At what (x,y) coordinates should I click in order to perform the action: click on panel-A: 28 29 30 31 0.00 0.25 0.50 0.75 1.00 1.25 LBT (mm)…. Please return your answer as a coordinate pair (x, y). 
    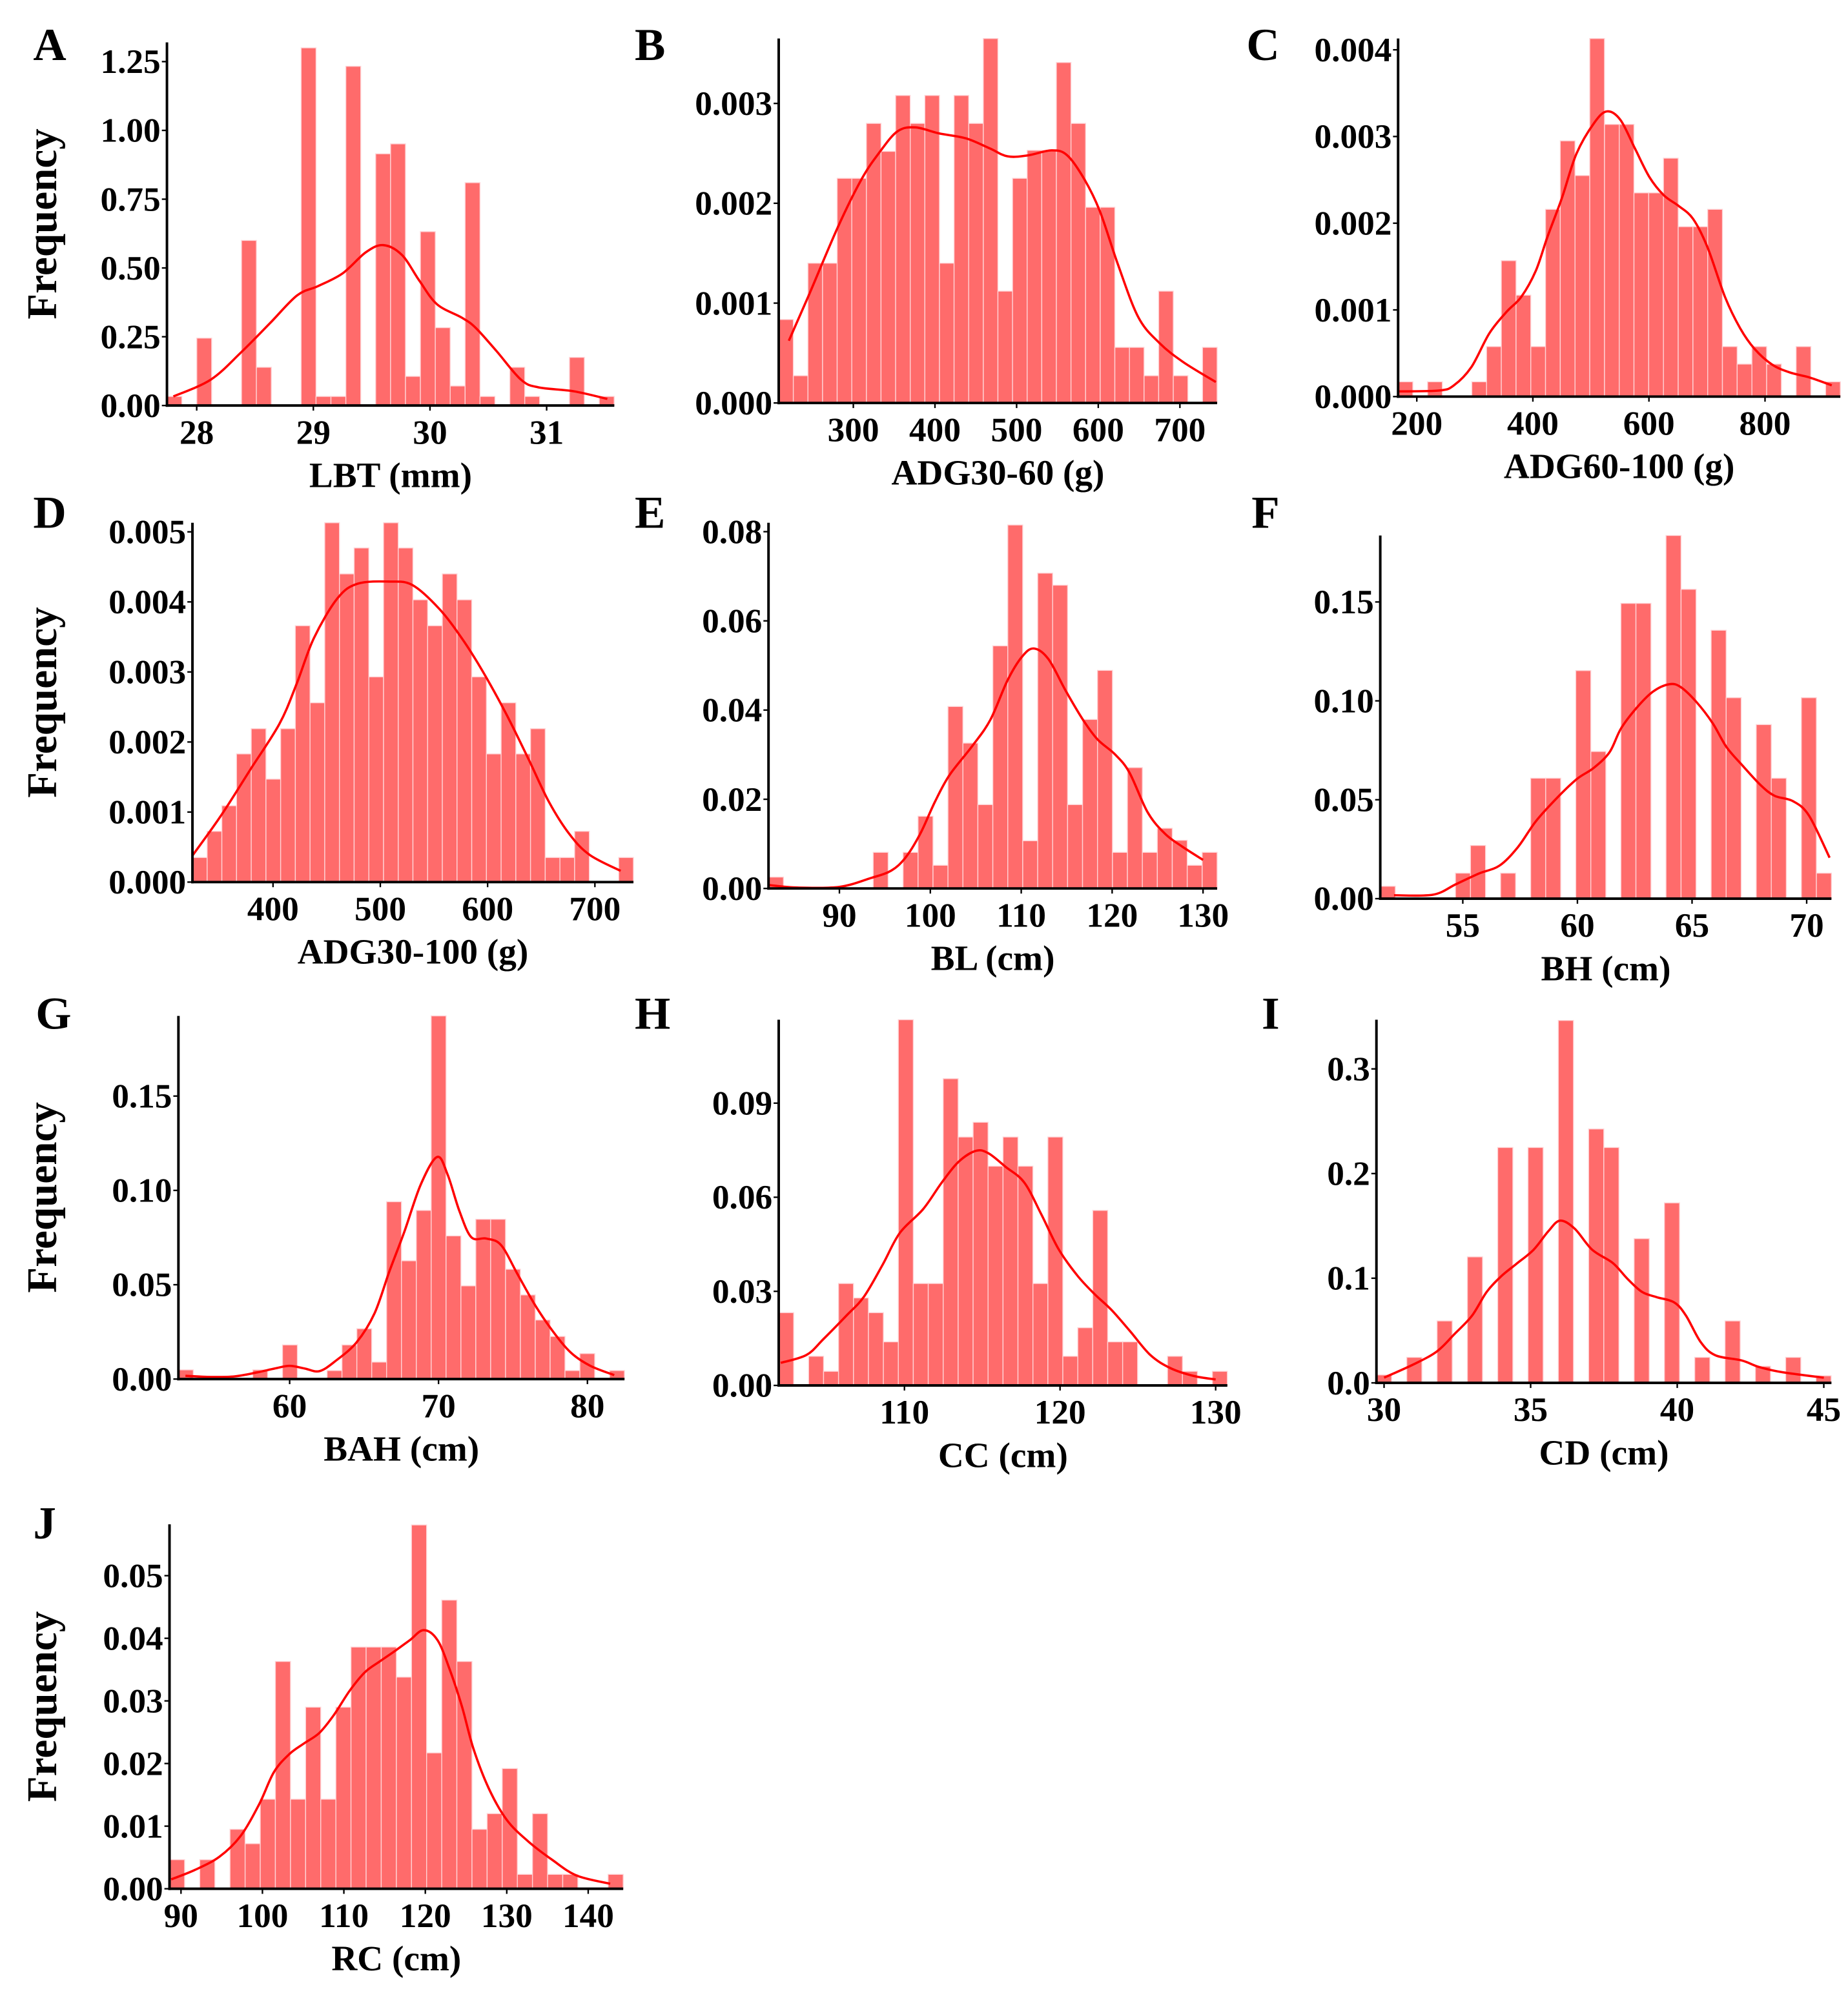
    Looking at the image, I should click on (317, 257).